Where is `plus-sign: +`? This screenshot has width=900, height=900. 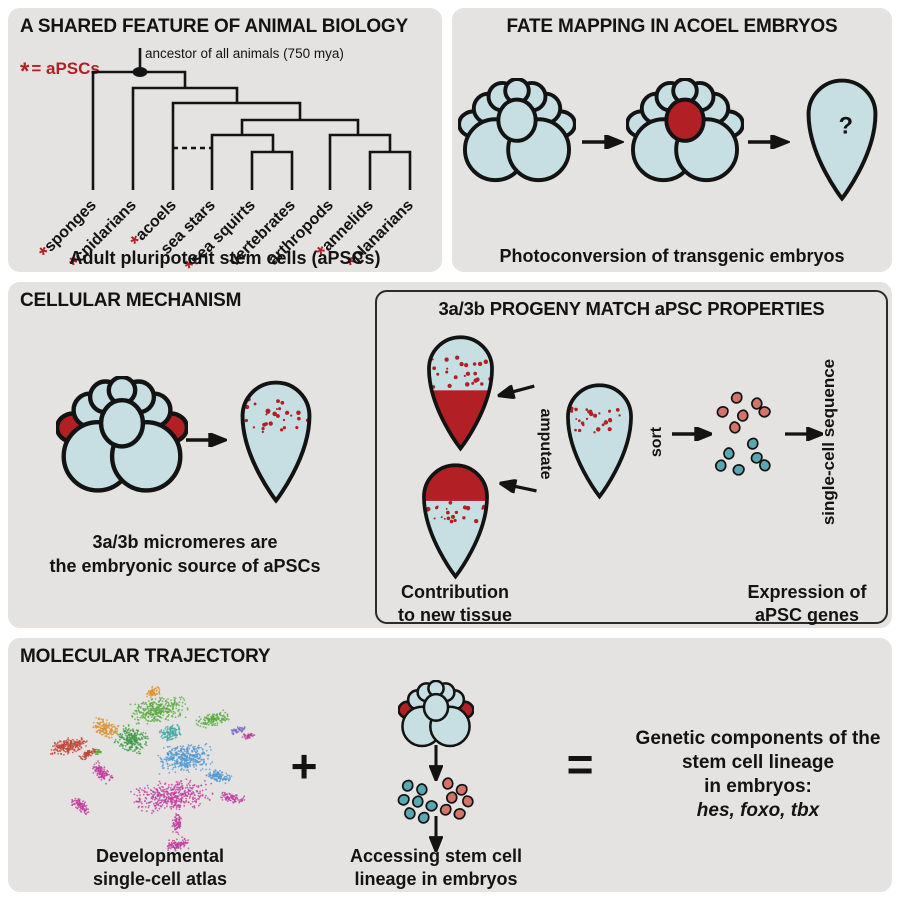 plus-sign: + is located at coordinates (304, 766).